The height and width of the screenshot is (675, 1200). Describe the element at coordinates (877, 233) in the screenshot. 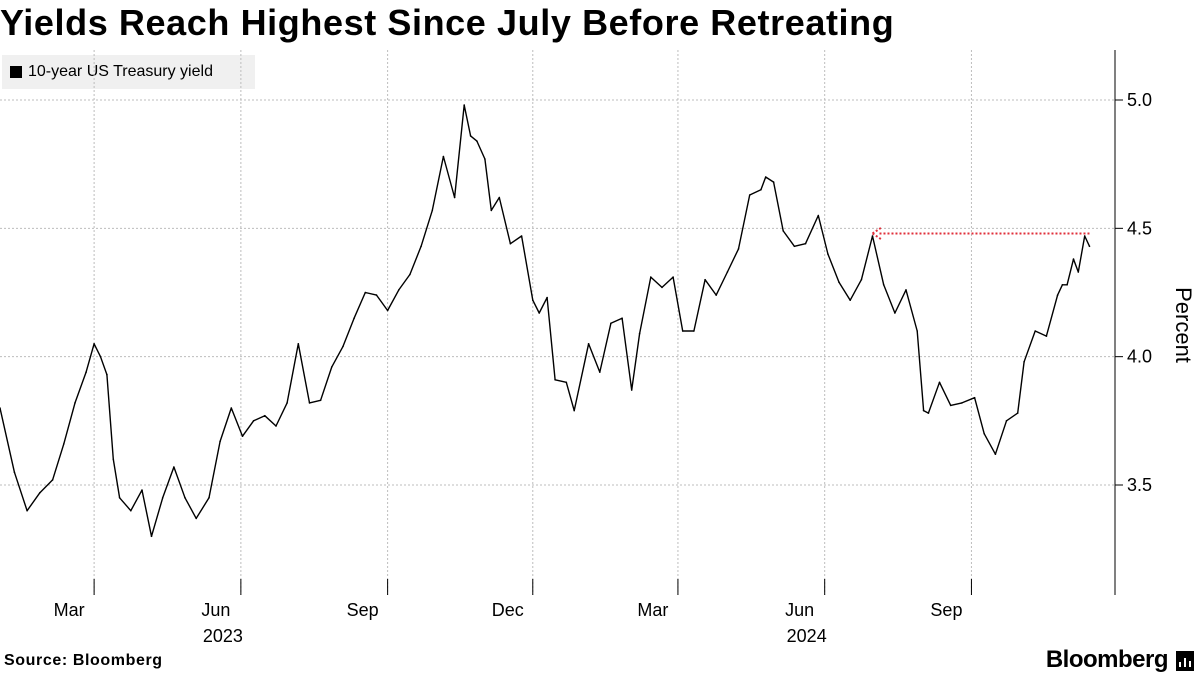

I see `annotation-arrow-head` at that location.